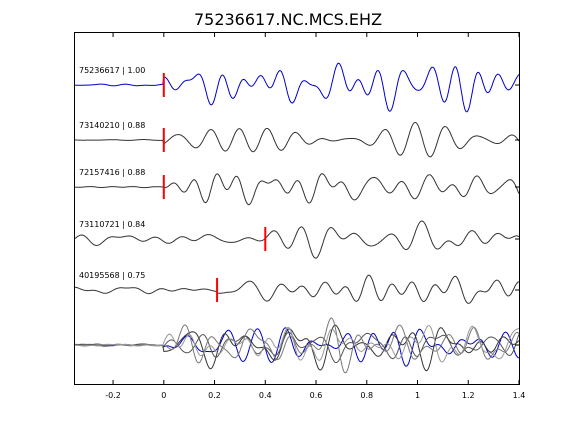 The image size is (576, 432). Describe the element at coordinates (163, 395) in the screenshot. I see `x-tick-label: 0` at that location.